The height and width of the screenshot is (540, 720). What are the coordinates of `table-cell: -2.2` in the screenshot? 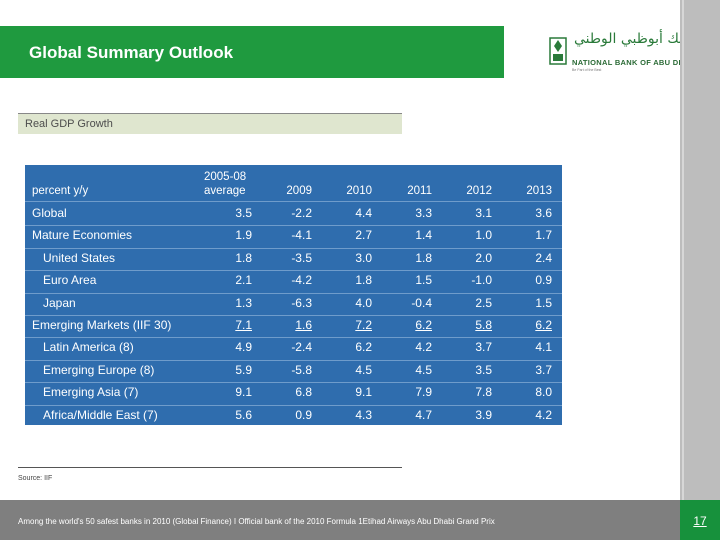 It's located at (301, 213).